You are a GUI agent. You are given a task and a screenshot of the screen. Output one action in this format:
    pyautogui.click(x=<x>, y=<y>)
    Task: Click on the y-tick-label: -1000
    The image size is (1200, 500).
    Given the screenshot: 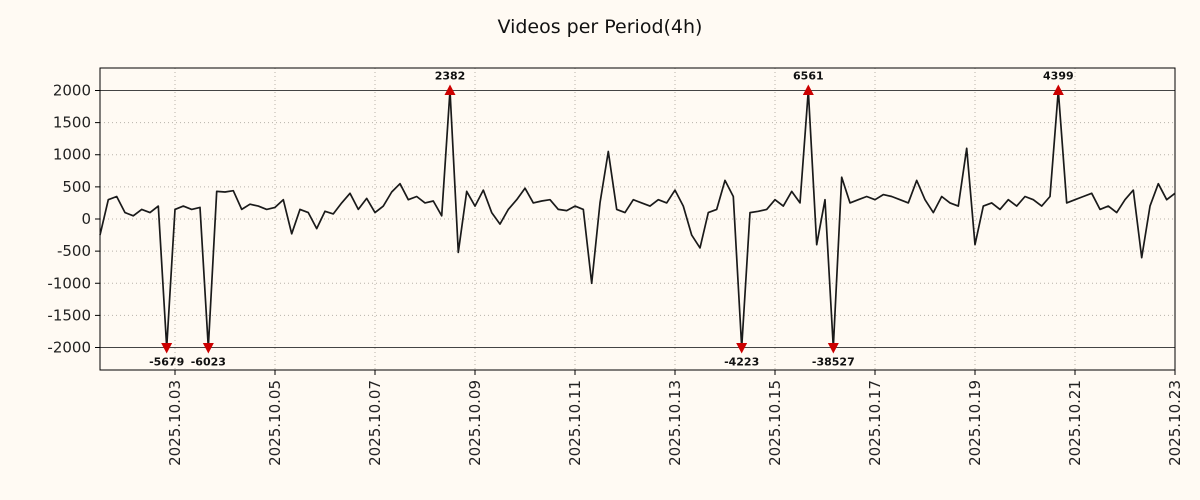 What is the action you would take?
    pyautogui.click(x=69, y=283)
    